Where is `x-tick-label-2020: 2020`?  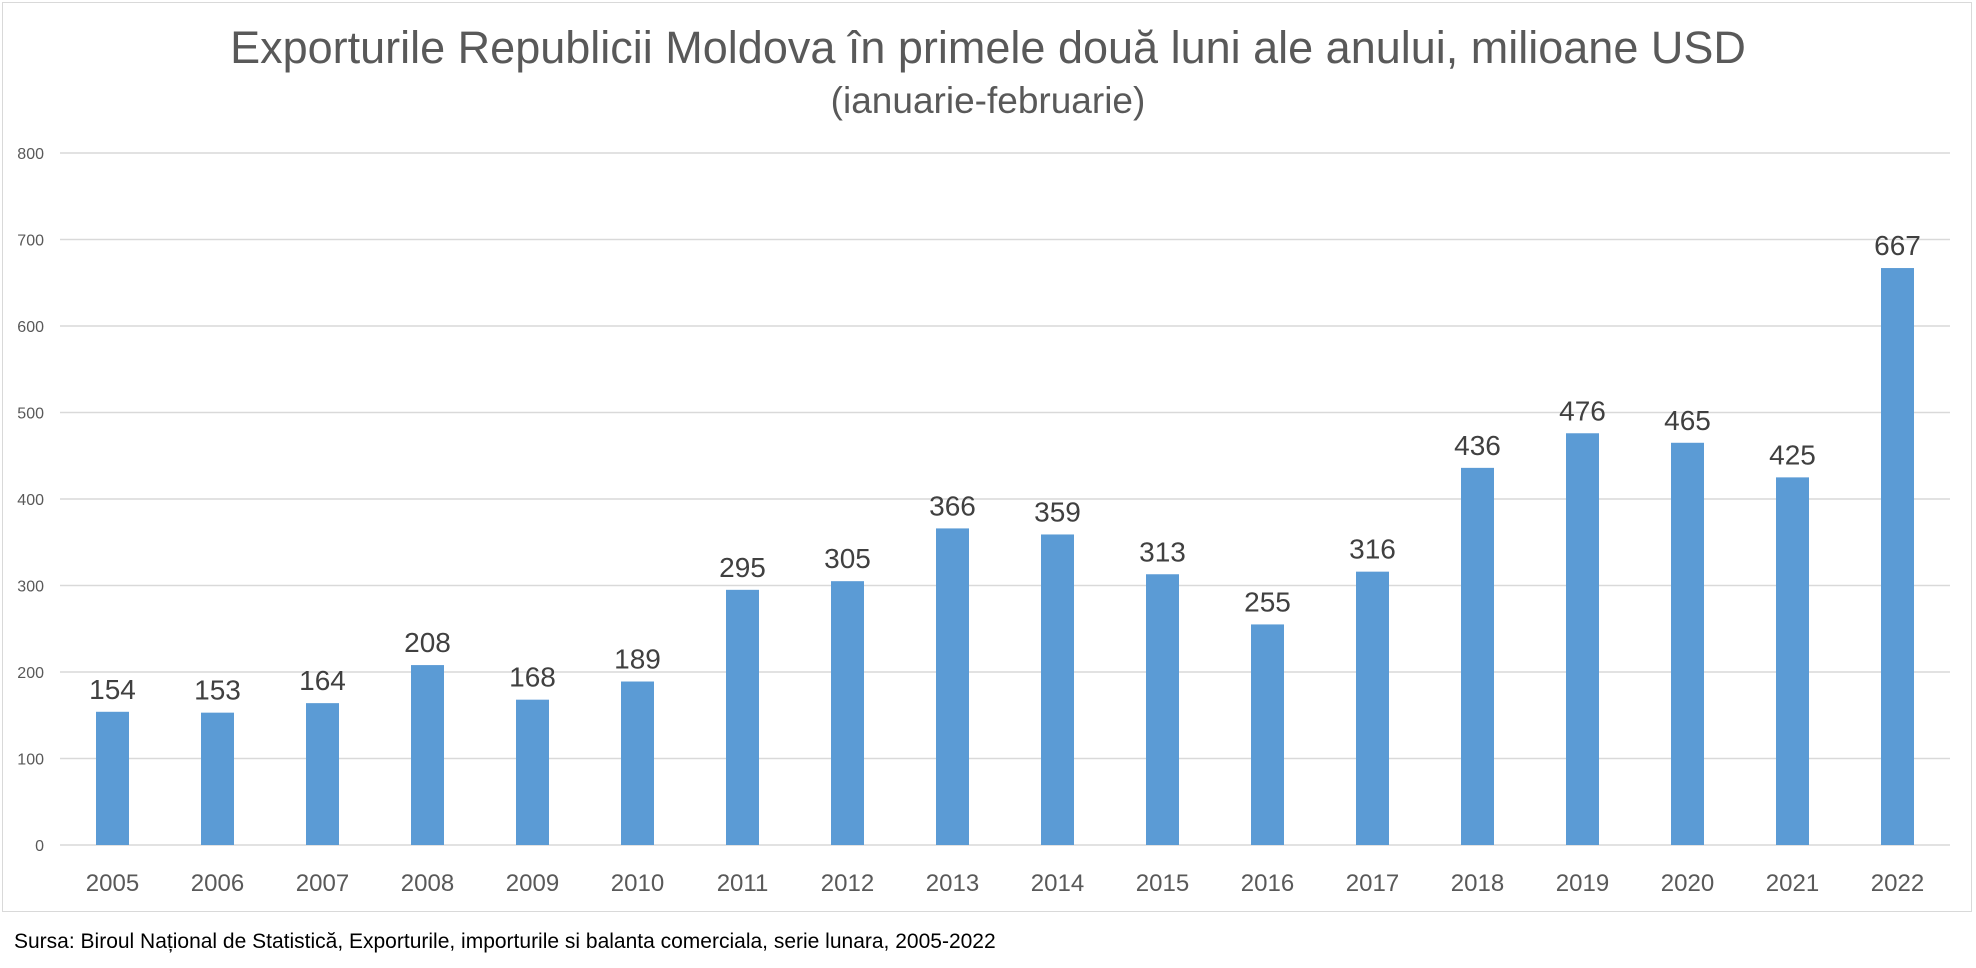 x-tick-label-2020: 2020 is located at coordinates (1687, 883).